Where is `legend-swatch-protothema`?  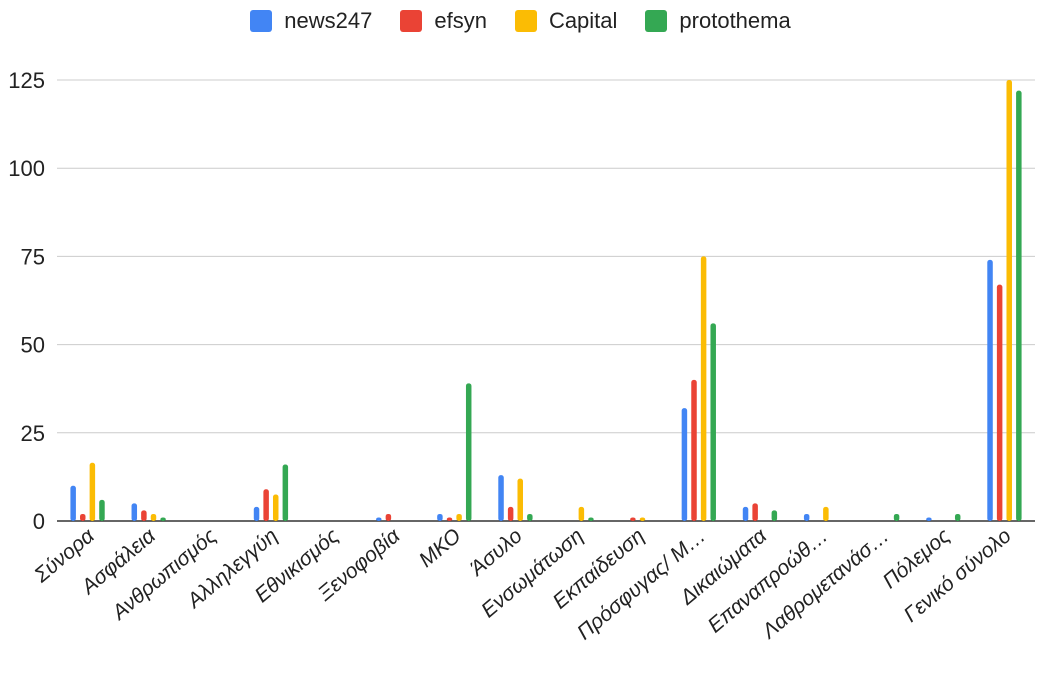
legend-swatch-protothema is located at coordinates (656, 21).